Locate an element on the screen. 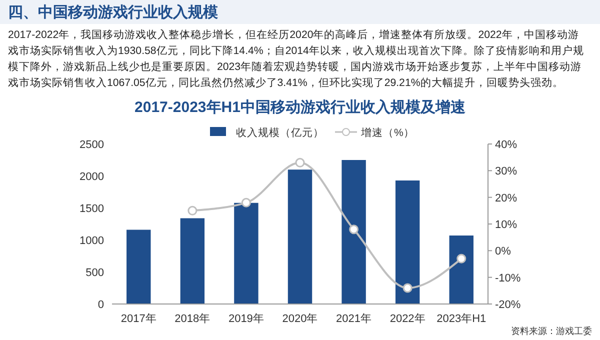 The height and width of the screenshot is (340, 600). x-tick-label: 2020年 is located at coordinates (300, 319).